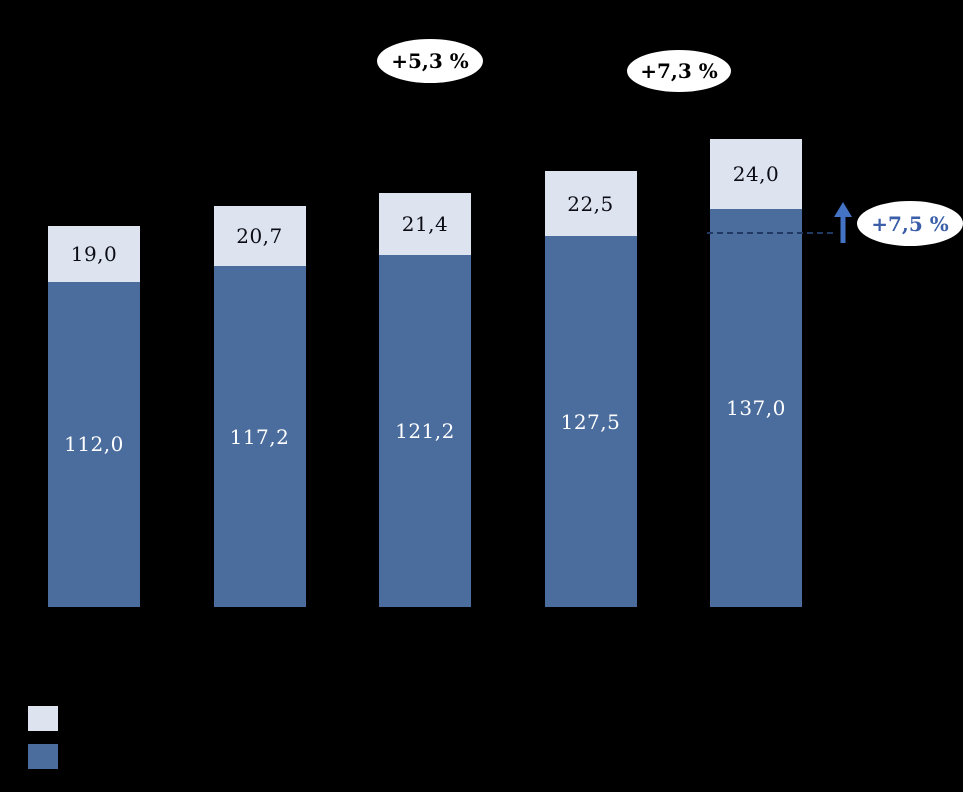 Image resolution: width=963 pixels, height=792 pixels. I want to click on bar-segment-lower: 117,2, so click(259, 436).